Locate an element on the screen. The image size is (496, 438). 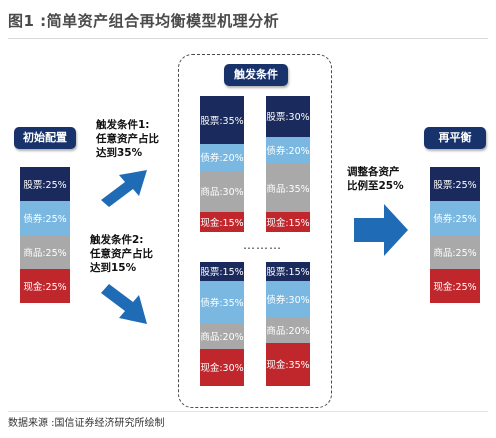
t2-right-cash-segment: 现金:35% is located at coordinates (288, 364).